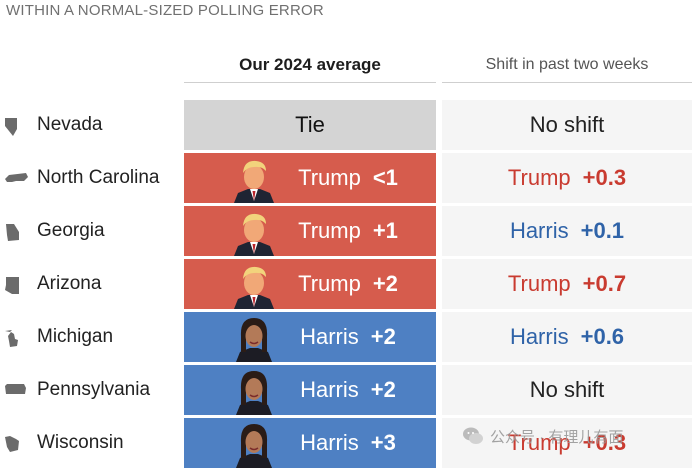 This screenshot has width=692, height=468. What do you see at coordinates (602, 336) in the screenshot?
I see `shift-amount: +0.6` at bounding box center [602, 336].